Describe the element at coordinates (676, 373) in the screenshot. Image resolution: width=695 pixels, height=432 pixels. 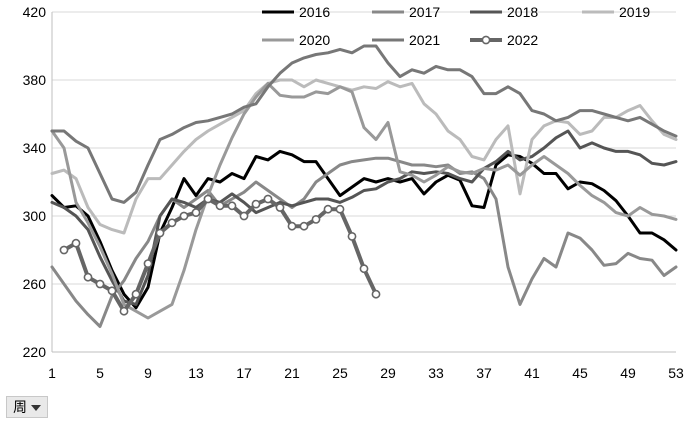
I see `x-tick-label-53: 53` at that location.